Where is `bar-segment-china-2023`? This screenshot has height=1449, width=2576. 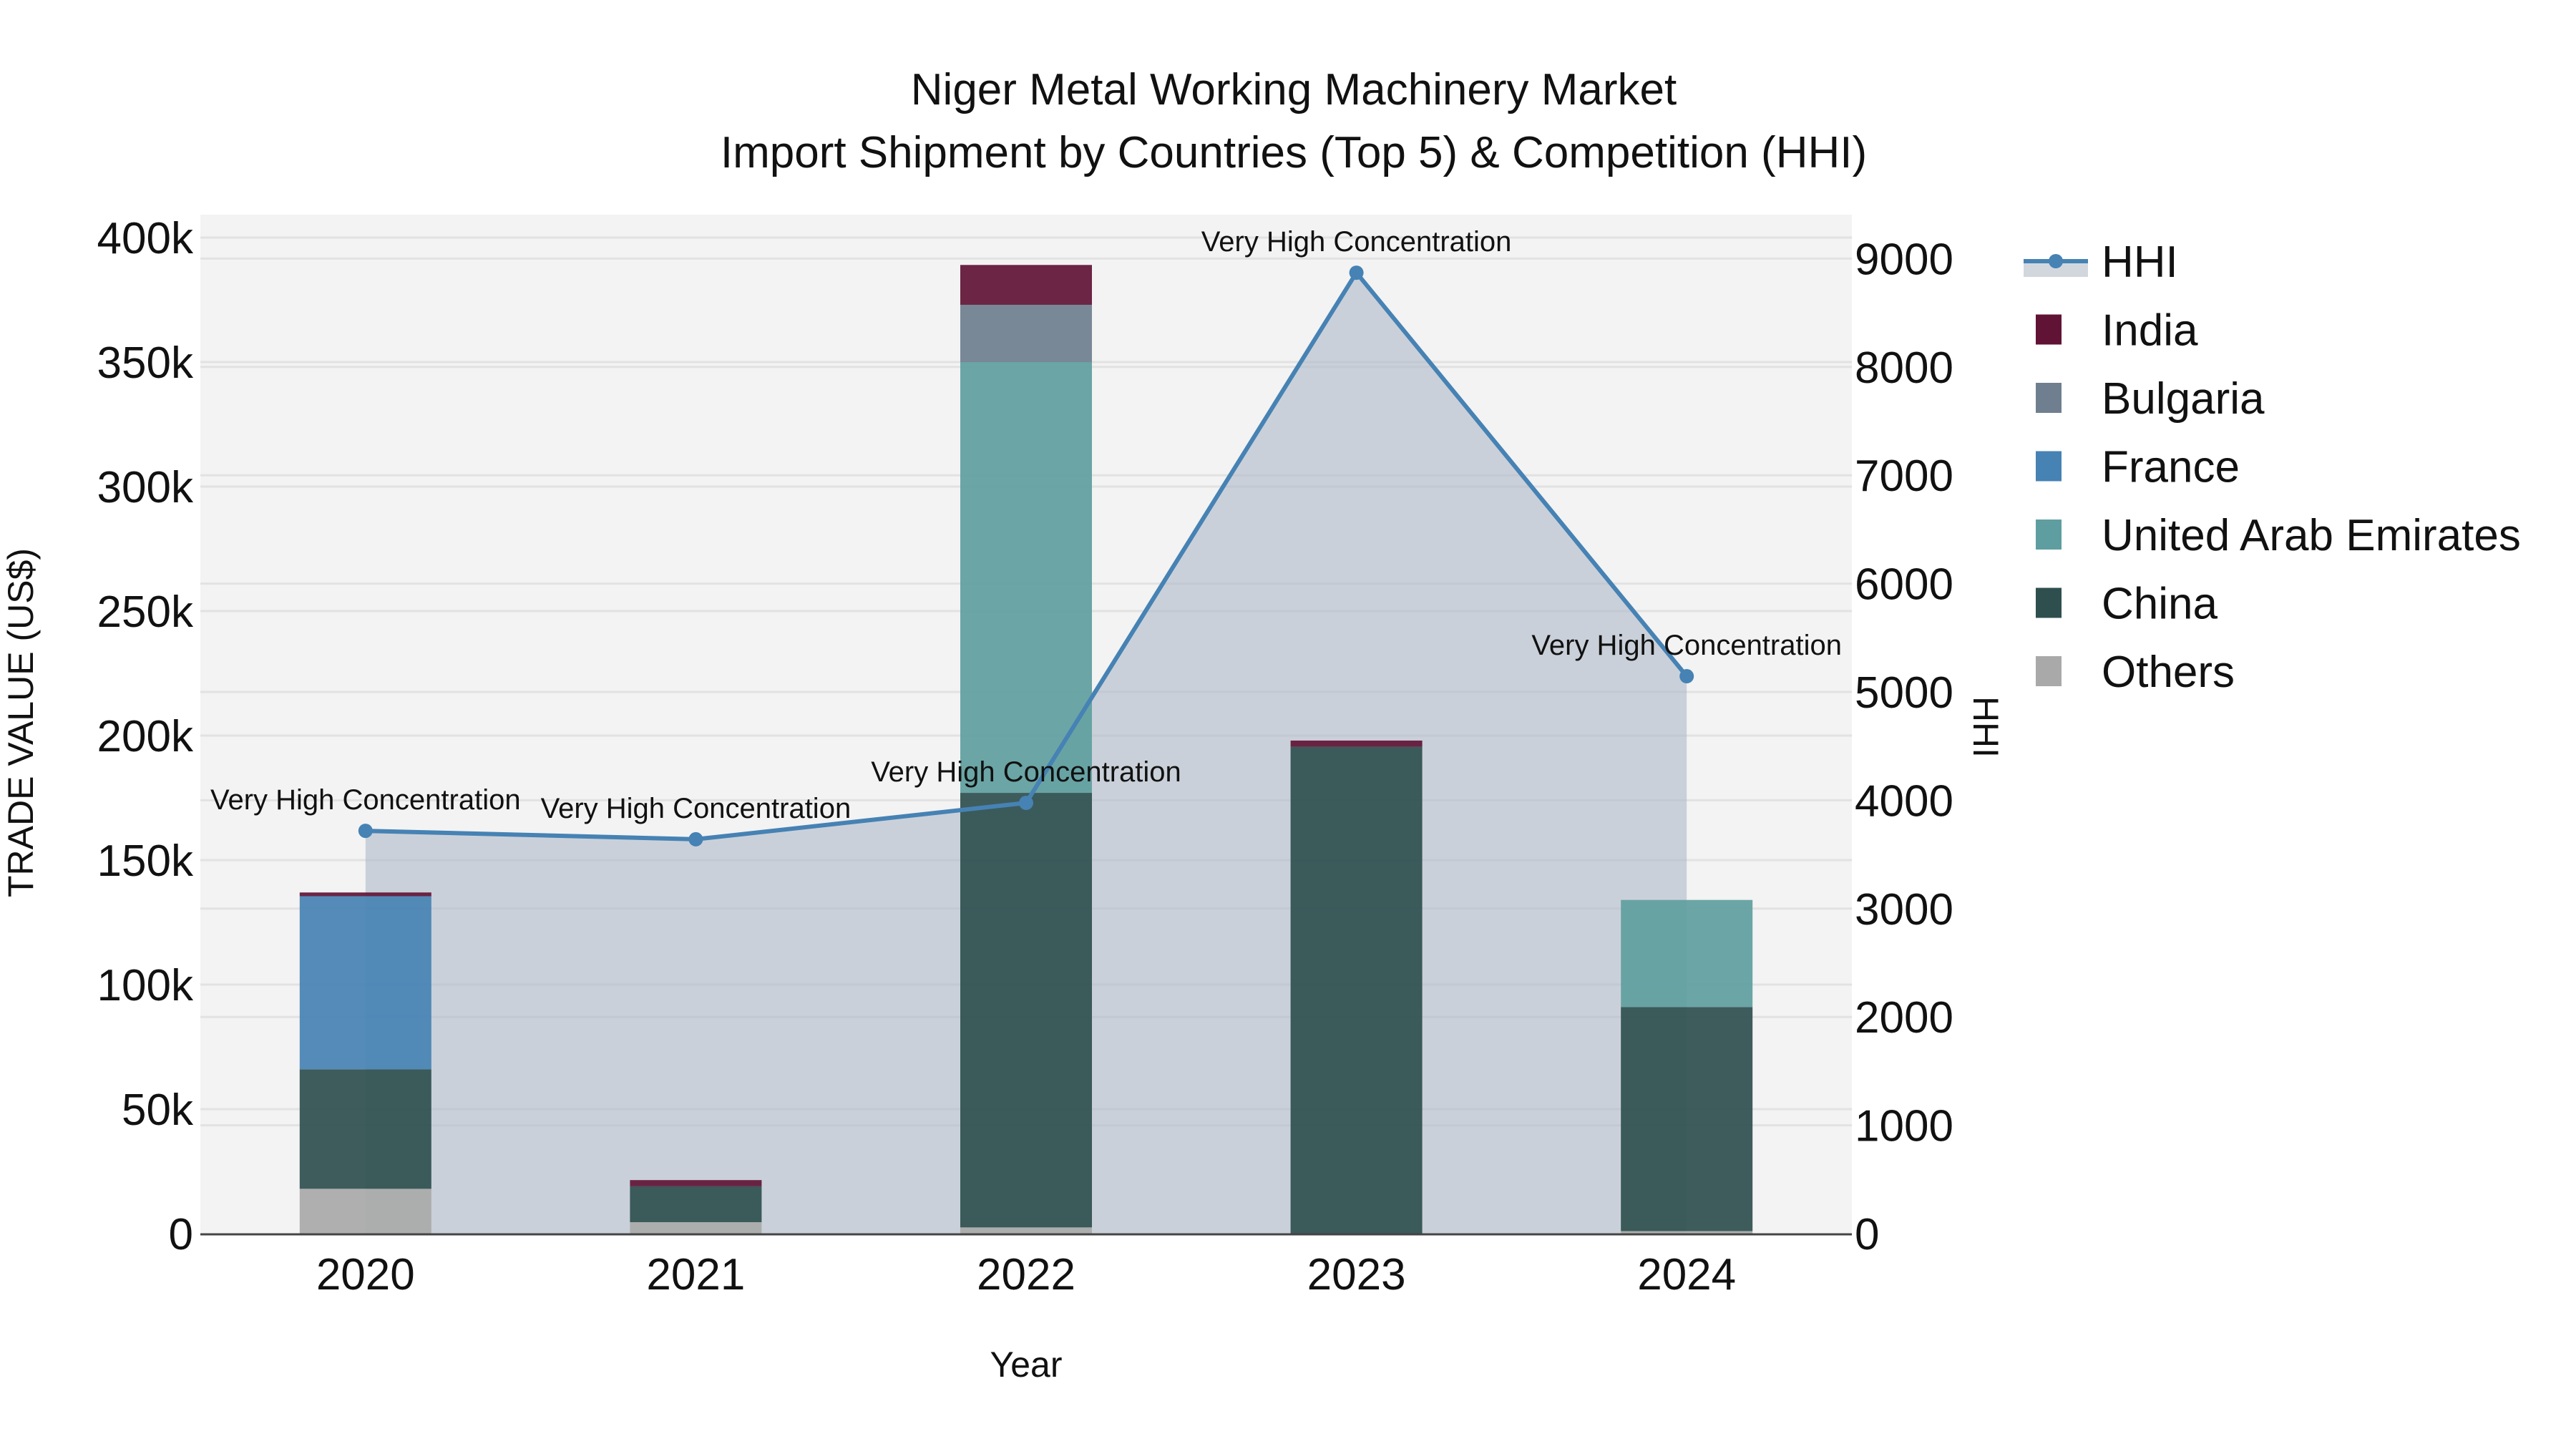 bar-segment-china-2023 is located at coordinates (1356, 990).